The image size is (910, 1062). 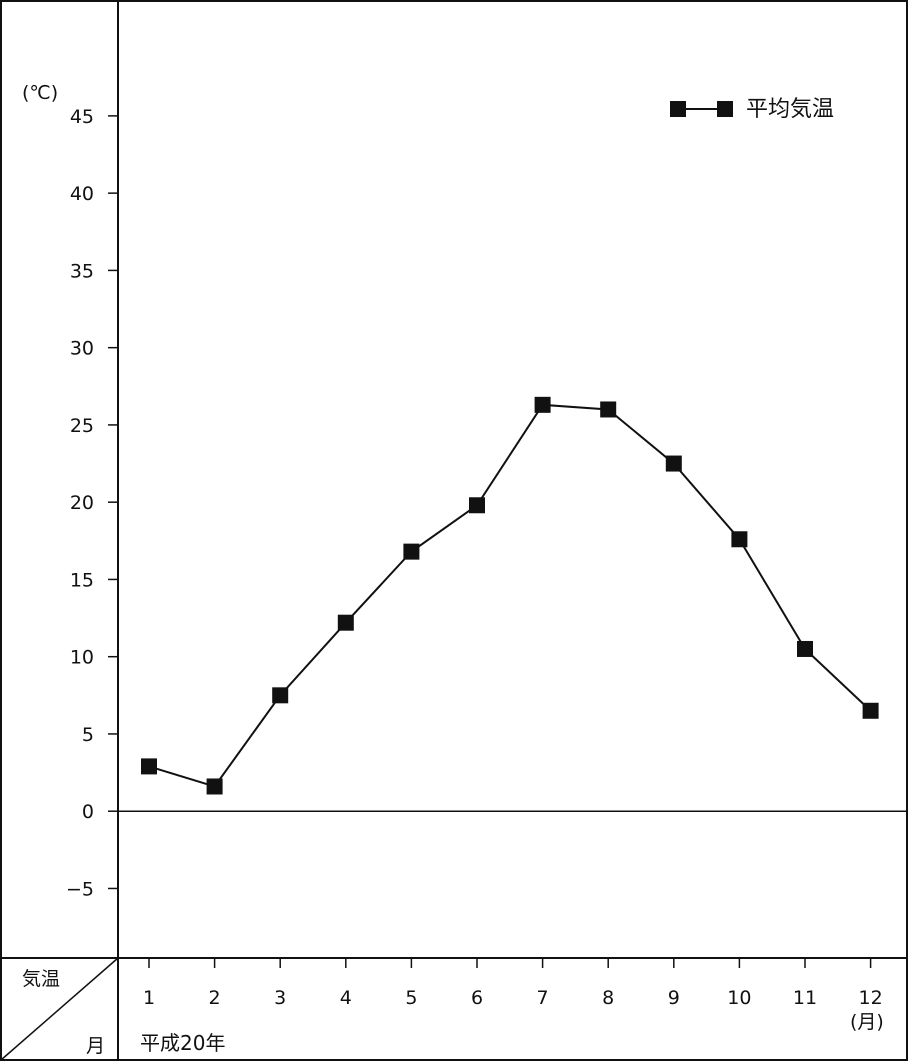 I want to click on y-tick-label: 15, so click(x=82, y=580).